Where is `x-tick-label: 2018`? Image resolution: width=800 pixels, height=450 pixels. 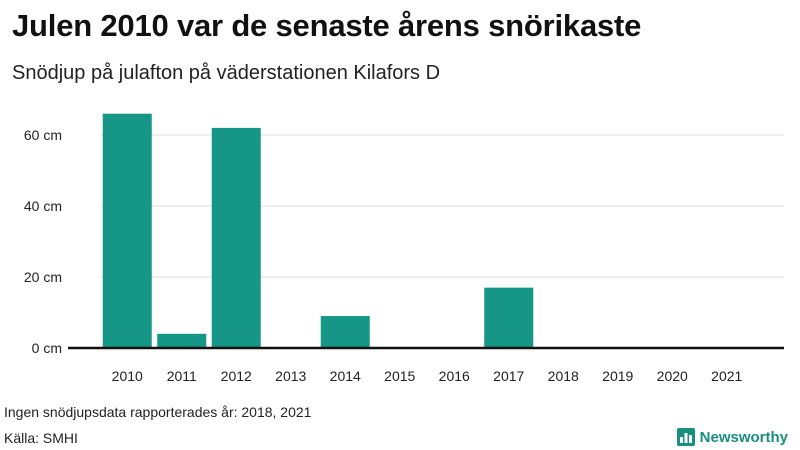
x-tick-label: 2018 is located at coordinates (563, 376).